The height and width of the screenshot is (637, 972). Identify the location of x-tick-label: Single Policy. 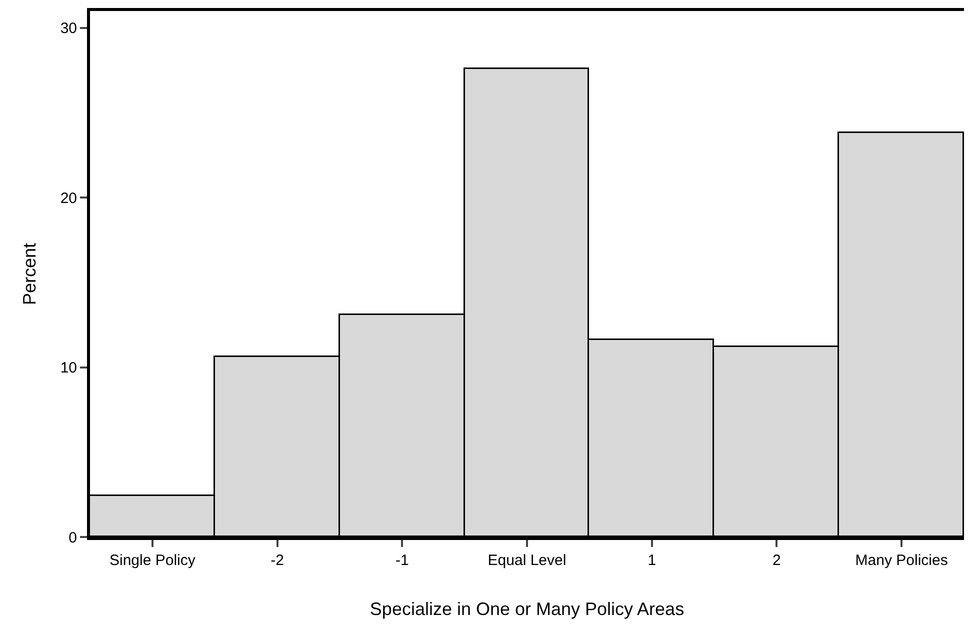
(152, 560).